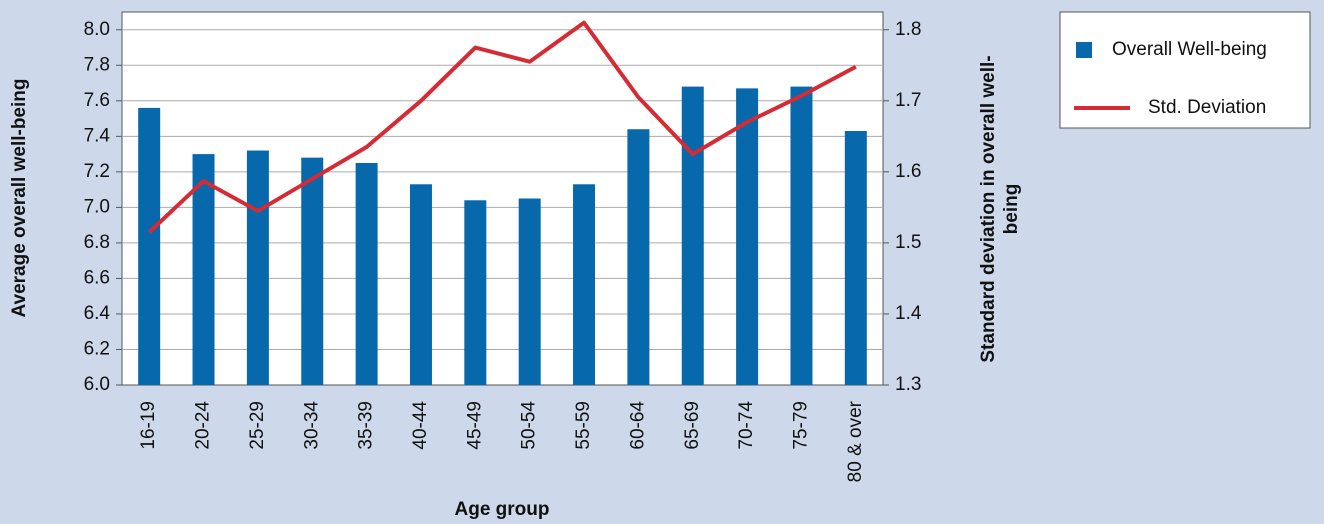 This screenshot has width=1324, height=524. I want to click on legend-label: Std. Deviation, so click(1207, 107).